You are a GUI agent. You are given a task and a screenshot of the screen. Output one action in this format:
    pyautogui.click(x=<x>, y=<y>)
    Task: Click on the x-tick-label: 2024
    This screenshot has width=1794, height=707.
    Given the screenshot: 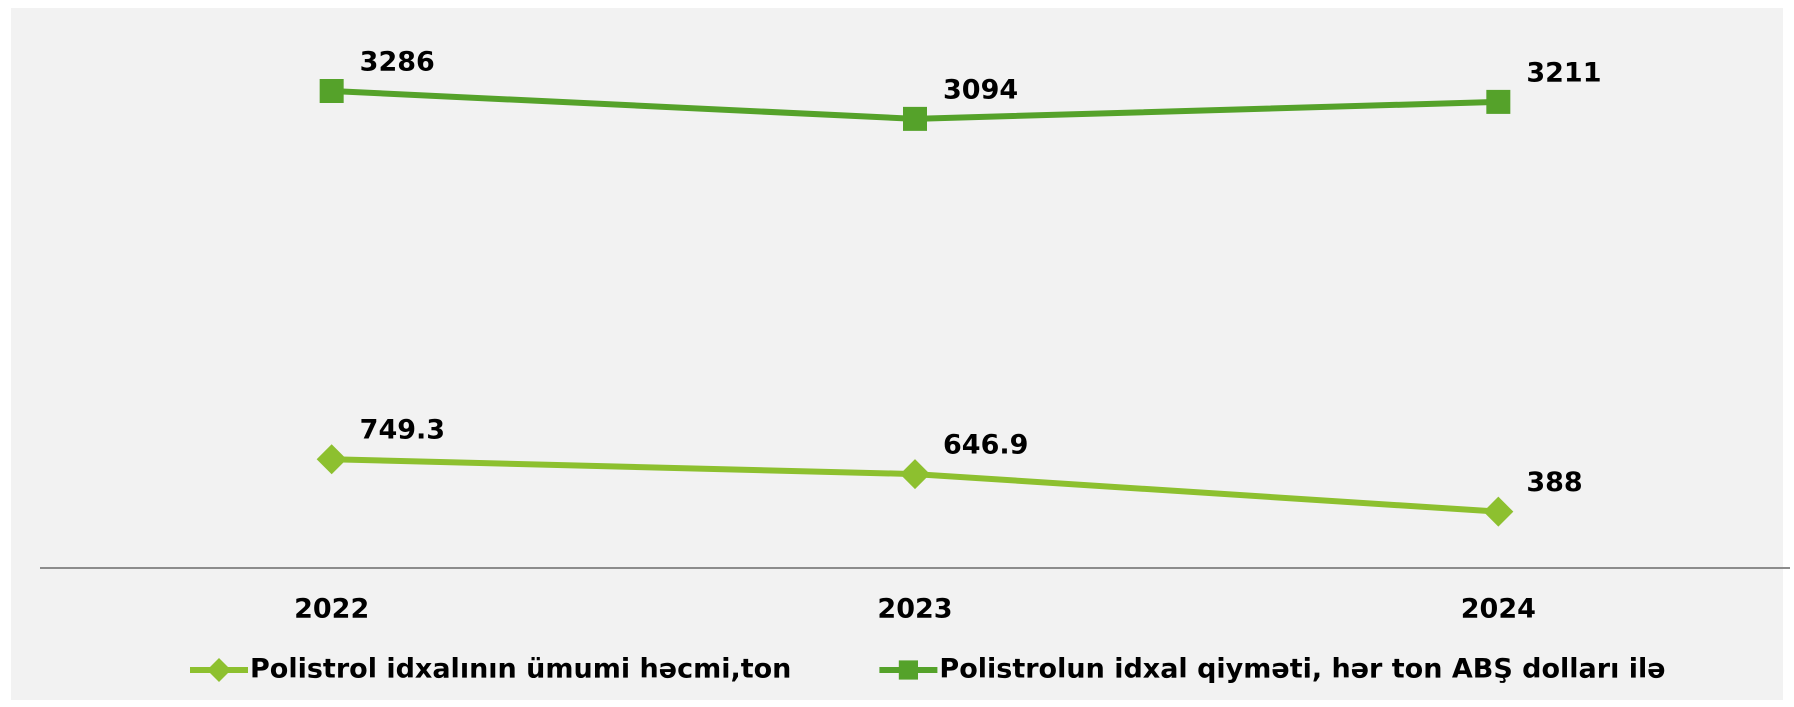 What is the action you would take?
    pyautogui.click(x=1498, y=609)
    